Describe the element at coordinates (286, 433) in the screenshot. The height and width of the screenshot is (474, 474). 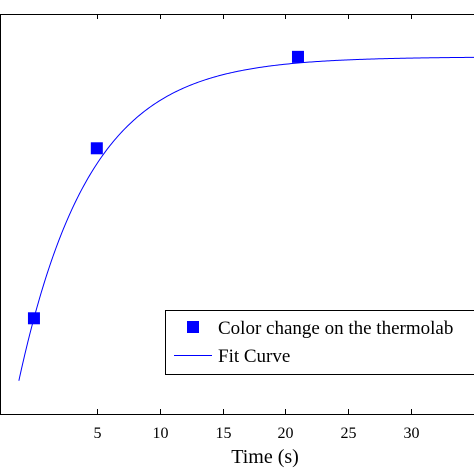
I see `x-tick-label: 20` at that location.